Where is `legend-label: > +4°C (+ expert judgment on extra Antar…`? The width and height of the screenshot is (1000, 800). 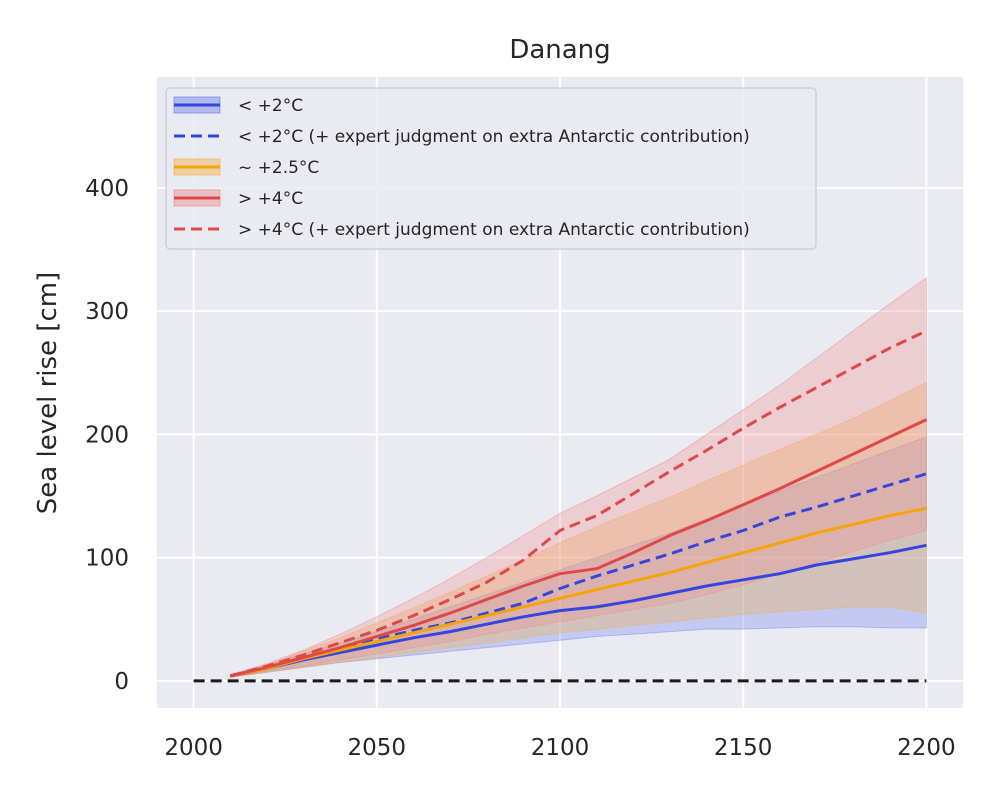 legend-label: > +4°C (+ expert judgment on extra Antar… is located at coordinates (494, 230).